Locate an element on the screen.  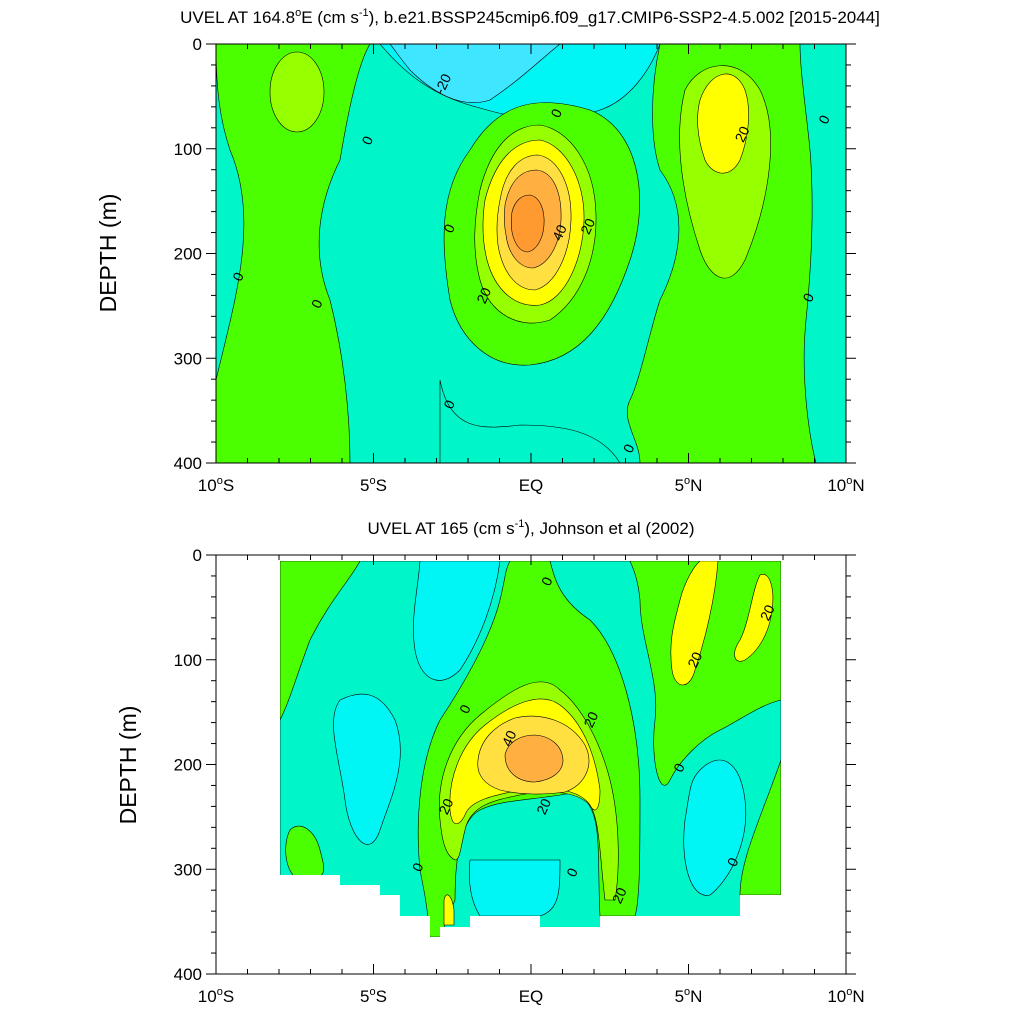
bottom-ylabel: DEPTH (m) is located at coordinates (128, 765).